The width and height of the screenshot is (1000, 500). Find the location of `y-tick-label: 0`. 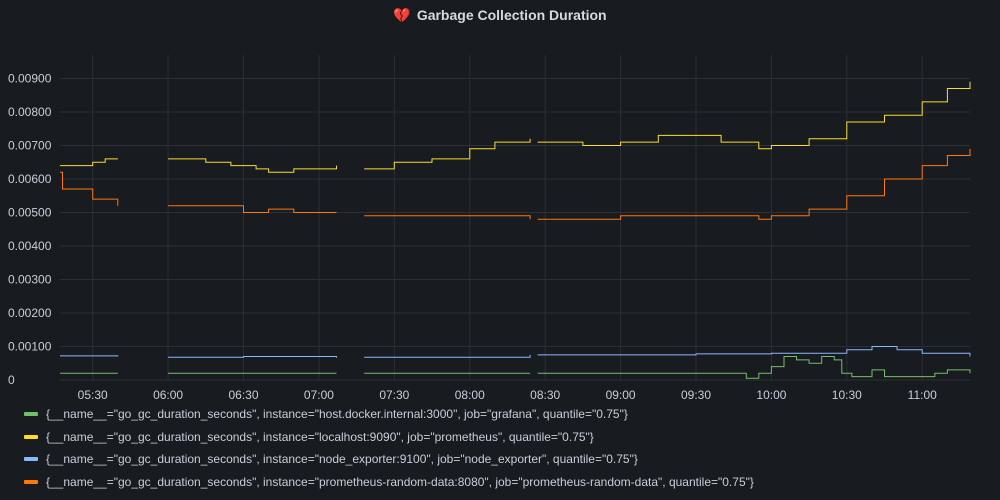

y-tick-label: 0 is located at coordinates (11, 380).